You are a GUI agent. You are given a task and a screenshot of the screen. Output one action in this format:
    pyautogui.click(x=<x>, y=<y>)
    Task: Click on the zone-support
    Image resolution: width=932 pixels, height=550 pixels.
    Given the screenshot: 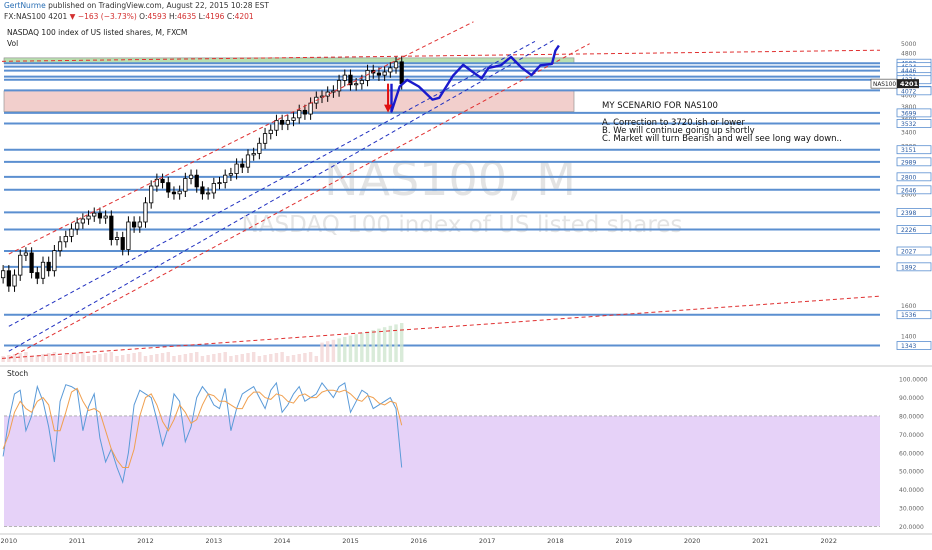 What is the action you would take?
    pyautogui.click(x=289, y=101)
    